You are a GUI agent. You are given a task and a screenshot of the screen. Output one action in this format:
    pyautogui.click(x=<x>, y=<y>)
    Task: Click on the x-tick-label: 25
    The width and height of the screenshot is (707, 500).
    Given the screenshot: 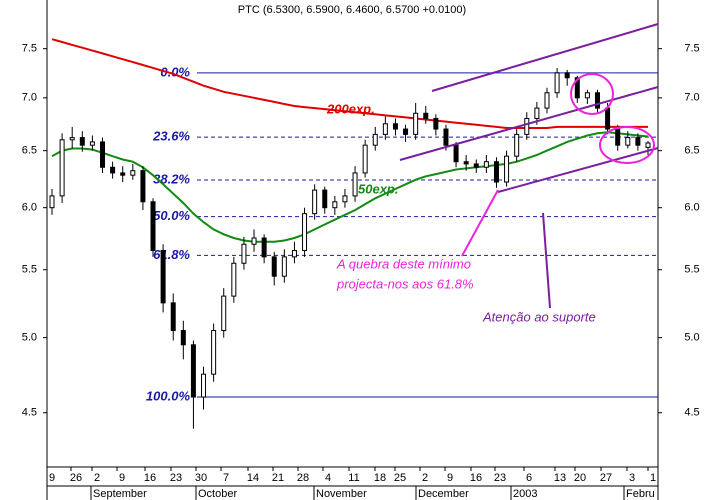 What is the action you would take?
    pyautogui.click(x=400, y=478)
    